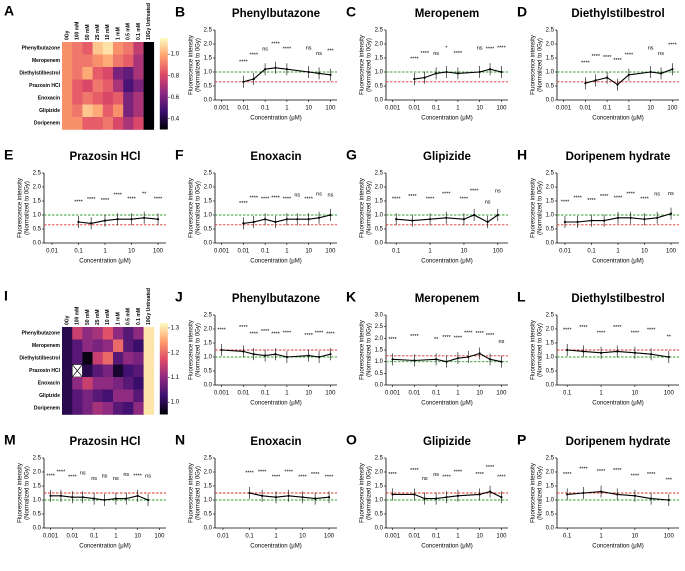  What do you see at coordinates (617, 299) in the screenshot?
I see `panel-title: Diethylstilbestrol` at bounding box center [617, 299].